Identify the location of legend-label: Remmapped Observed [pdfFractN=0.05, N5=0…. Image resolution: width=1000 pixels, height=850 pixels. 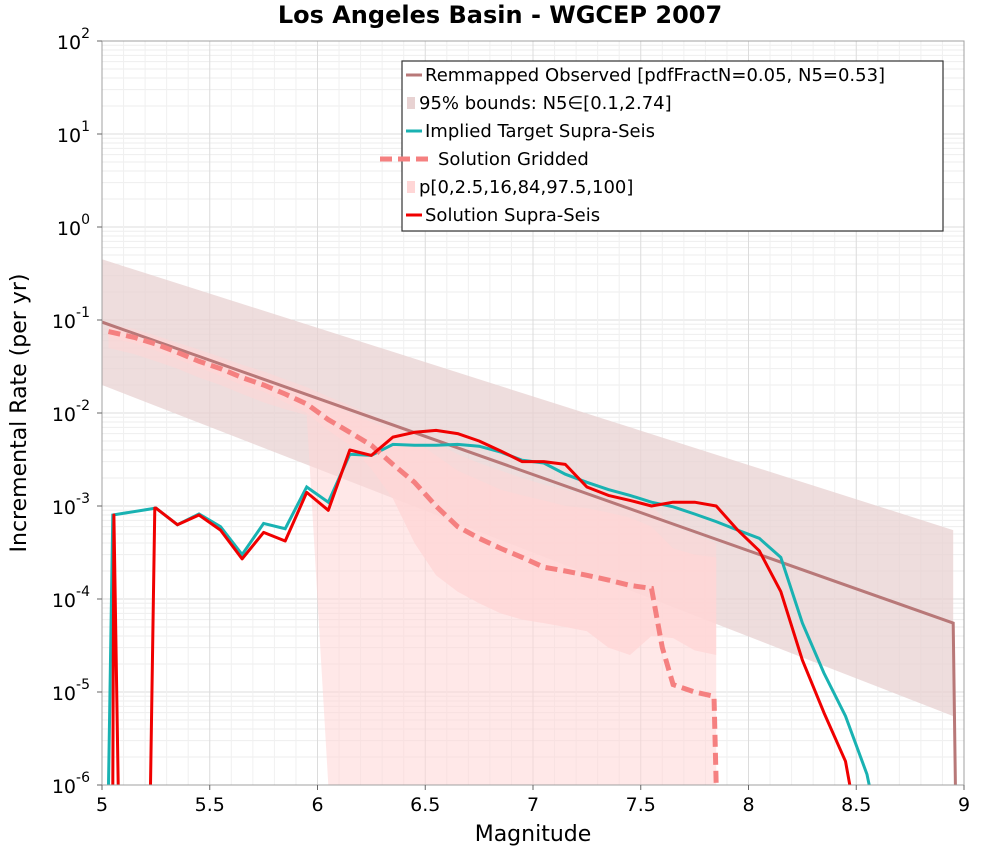
(655, 75).